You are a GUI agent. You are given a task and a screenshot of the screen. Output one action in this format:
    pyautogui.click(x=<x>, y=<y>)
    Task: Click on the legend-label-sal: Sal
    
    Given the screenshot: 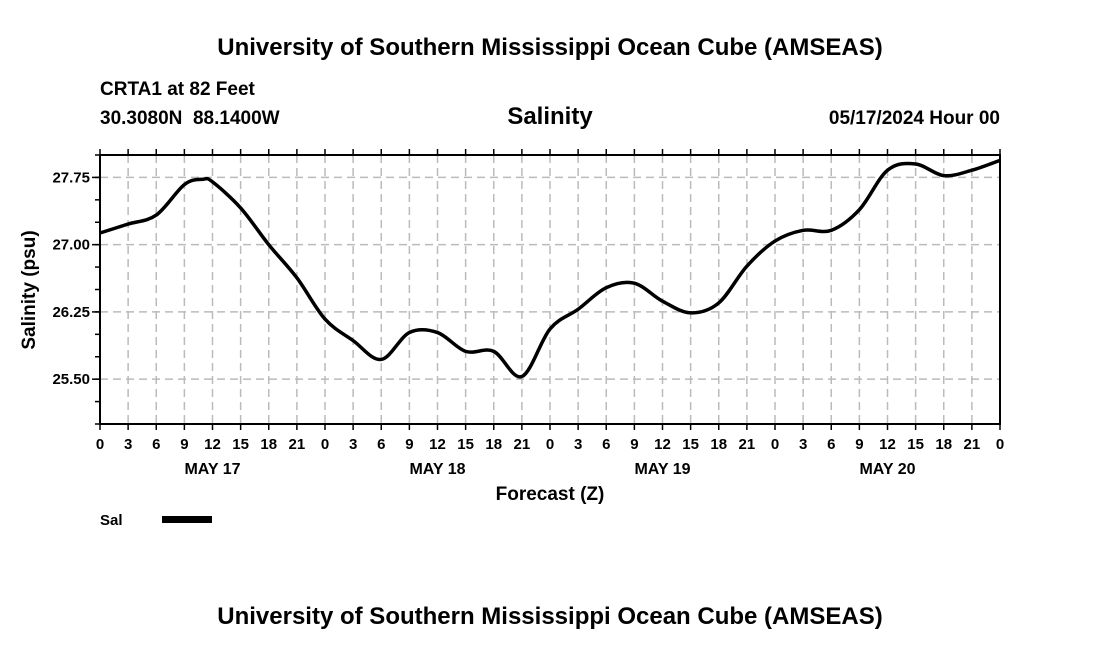 What is the action you would take?
    pyautogui.click(x=111, y=520)
    